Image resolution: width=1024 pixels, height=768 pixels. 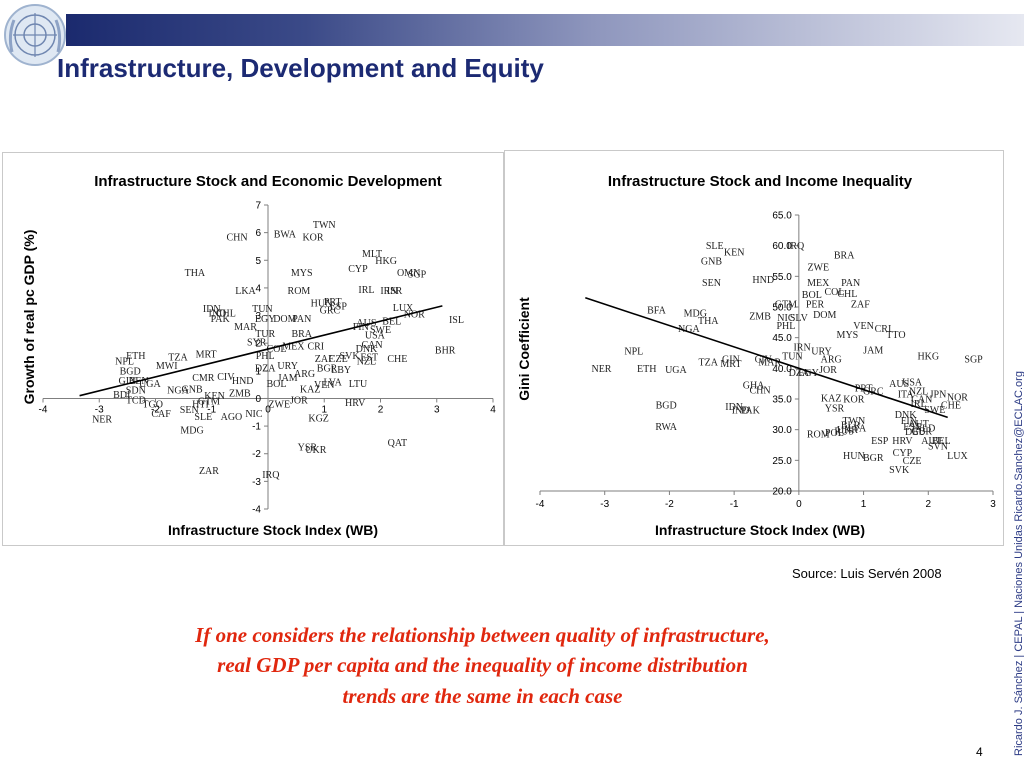 What do you see at coordinates (397, 443) in the screenshot?
I see `data-point: QAT` at bounding box center [397, 443].